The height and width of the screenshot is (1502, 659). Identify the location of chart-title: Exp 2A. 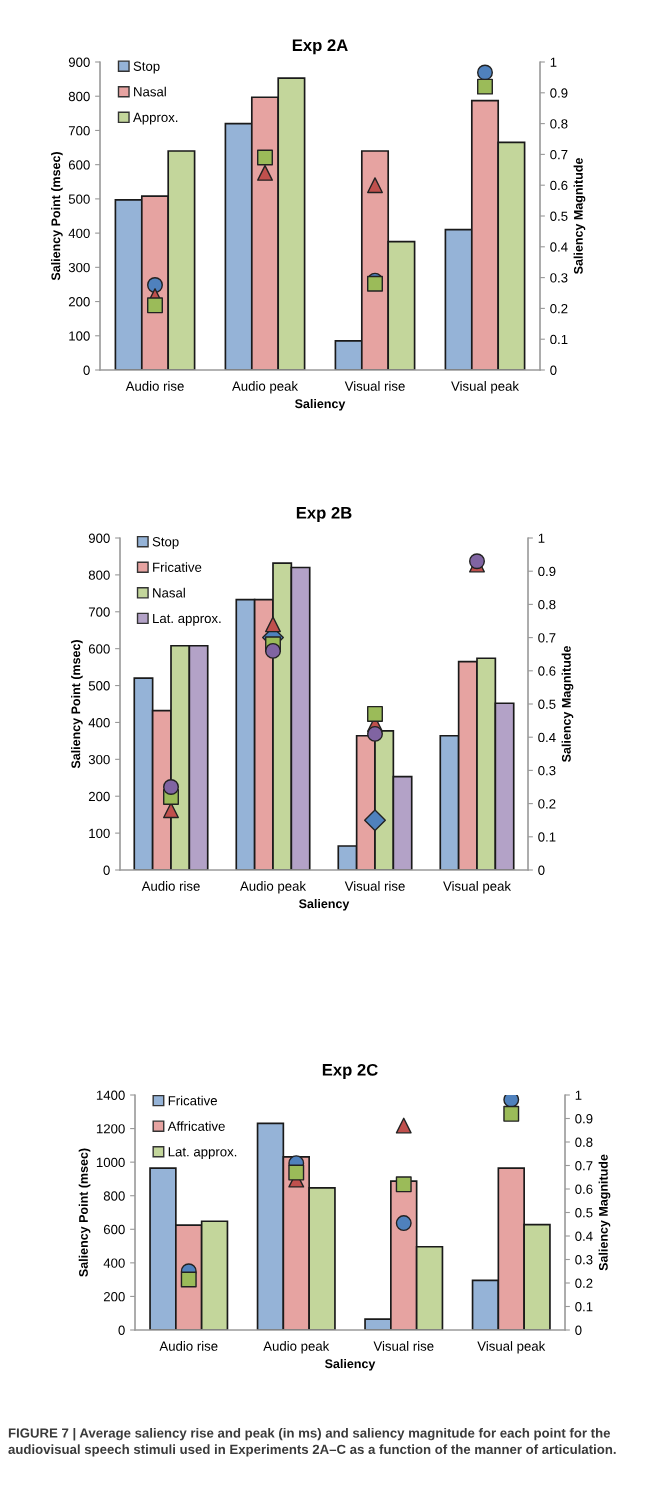
(320, 47).